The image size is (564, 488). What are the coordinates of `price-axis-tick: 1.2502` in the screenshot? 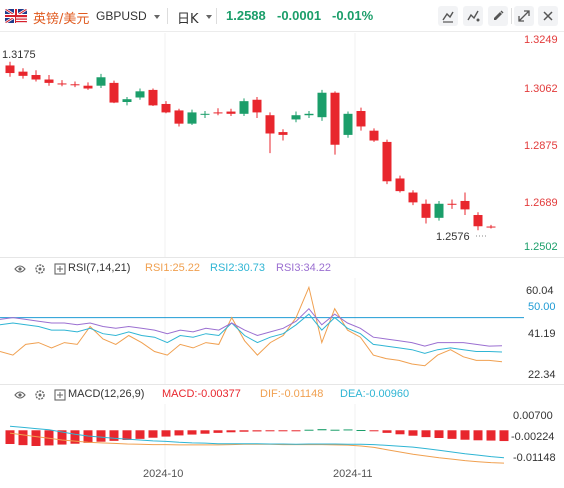 It's located at (541, 247).